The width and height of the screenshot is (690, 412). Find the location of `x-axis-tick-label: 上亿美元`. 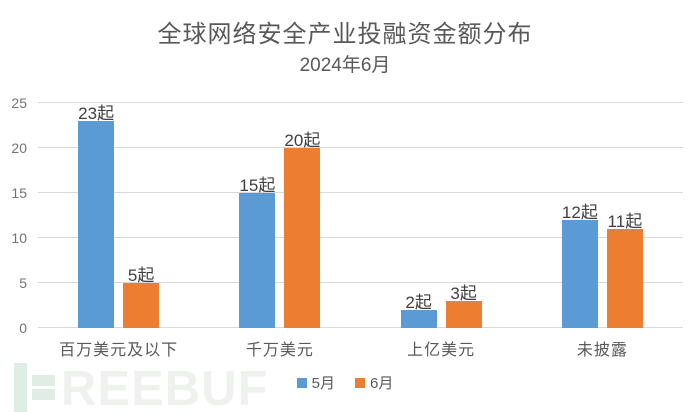

x-axis-tick-label: 上亿美元 is located at coordinates (441, 350).